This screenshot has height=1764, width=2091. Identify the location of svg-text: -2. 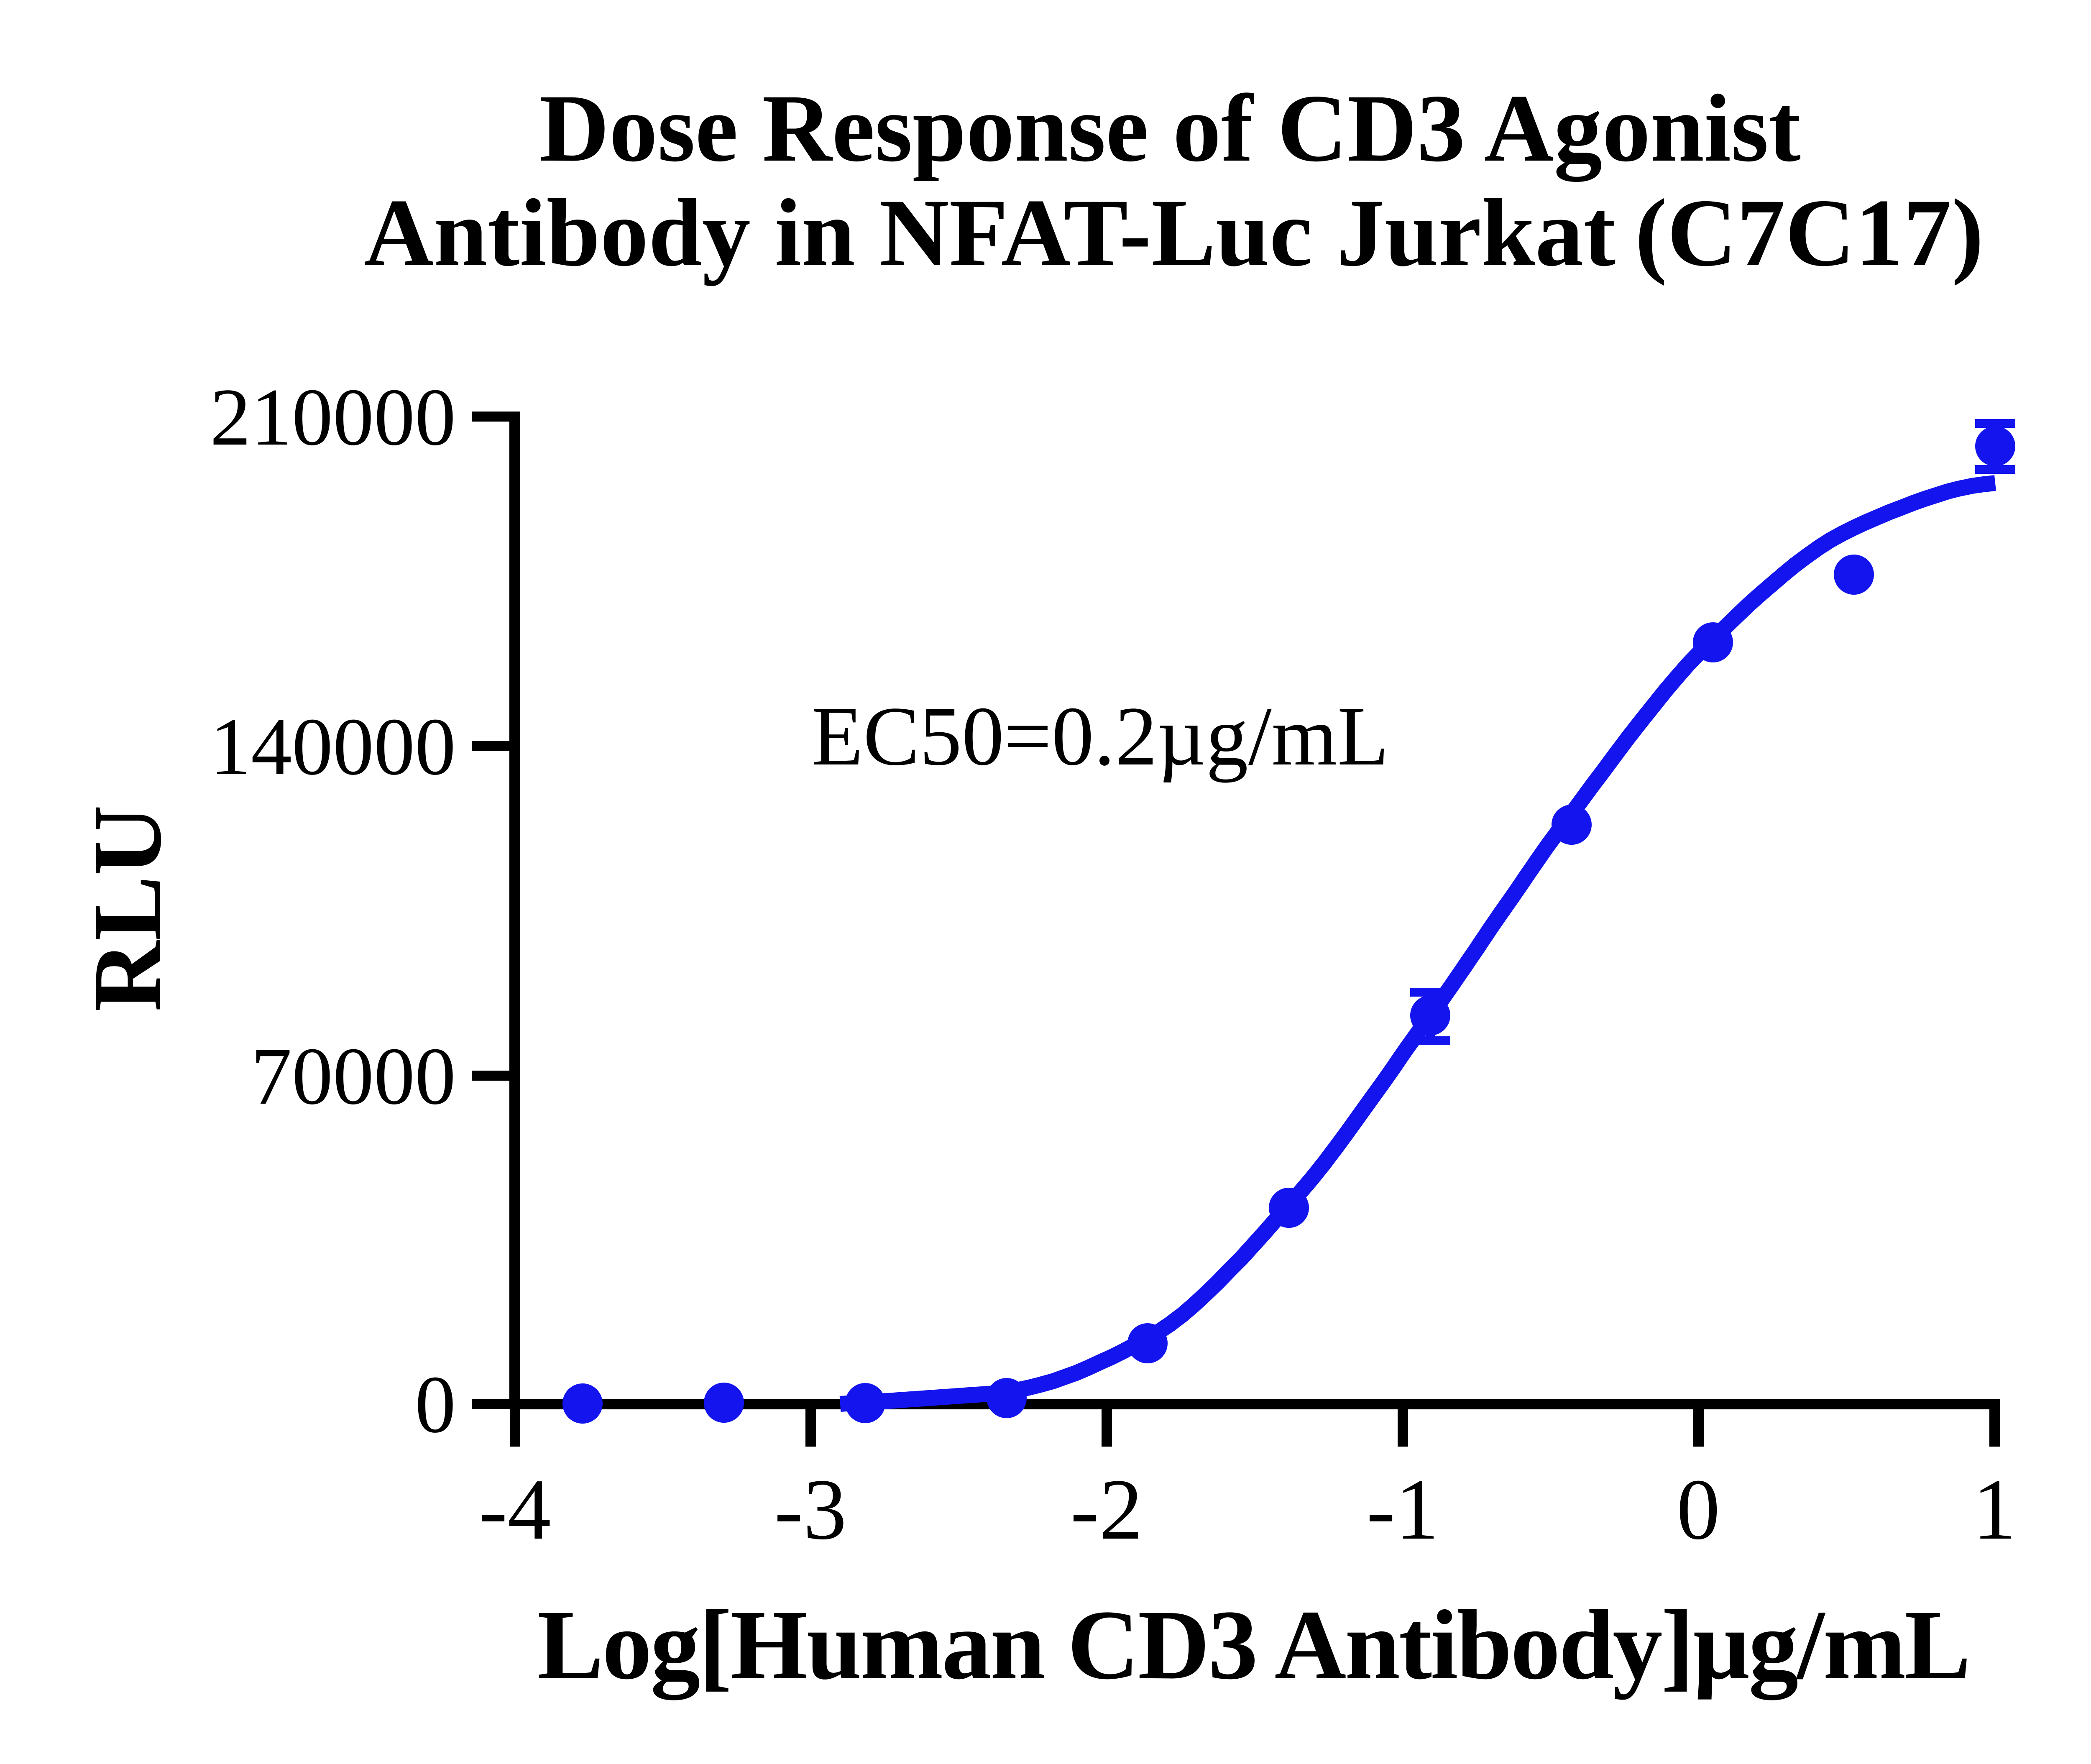
(1106, 1509).